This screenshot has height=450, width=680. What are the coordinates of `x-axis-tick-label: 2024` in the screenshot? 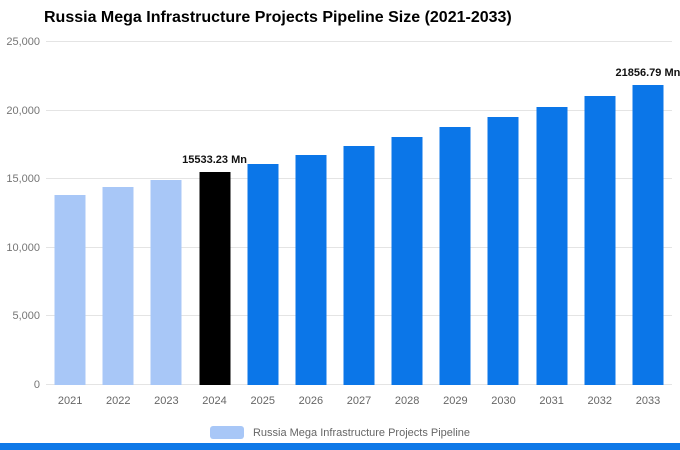 It's located at (214, 401).